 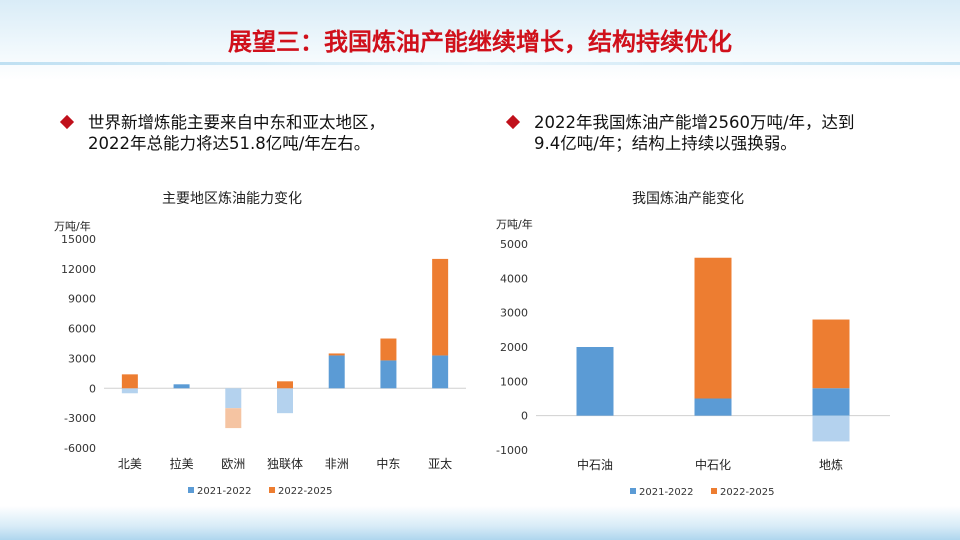 What do you see at coordinates (236, 122) in the screenshot?
I see `bullet-text: 世界新增炼能主要来自中东和亚太地区，` at bounding box center [236, 122].